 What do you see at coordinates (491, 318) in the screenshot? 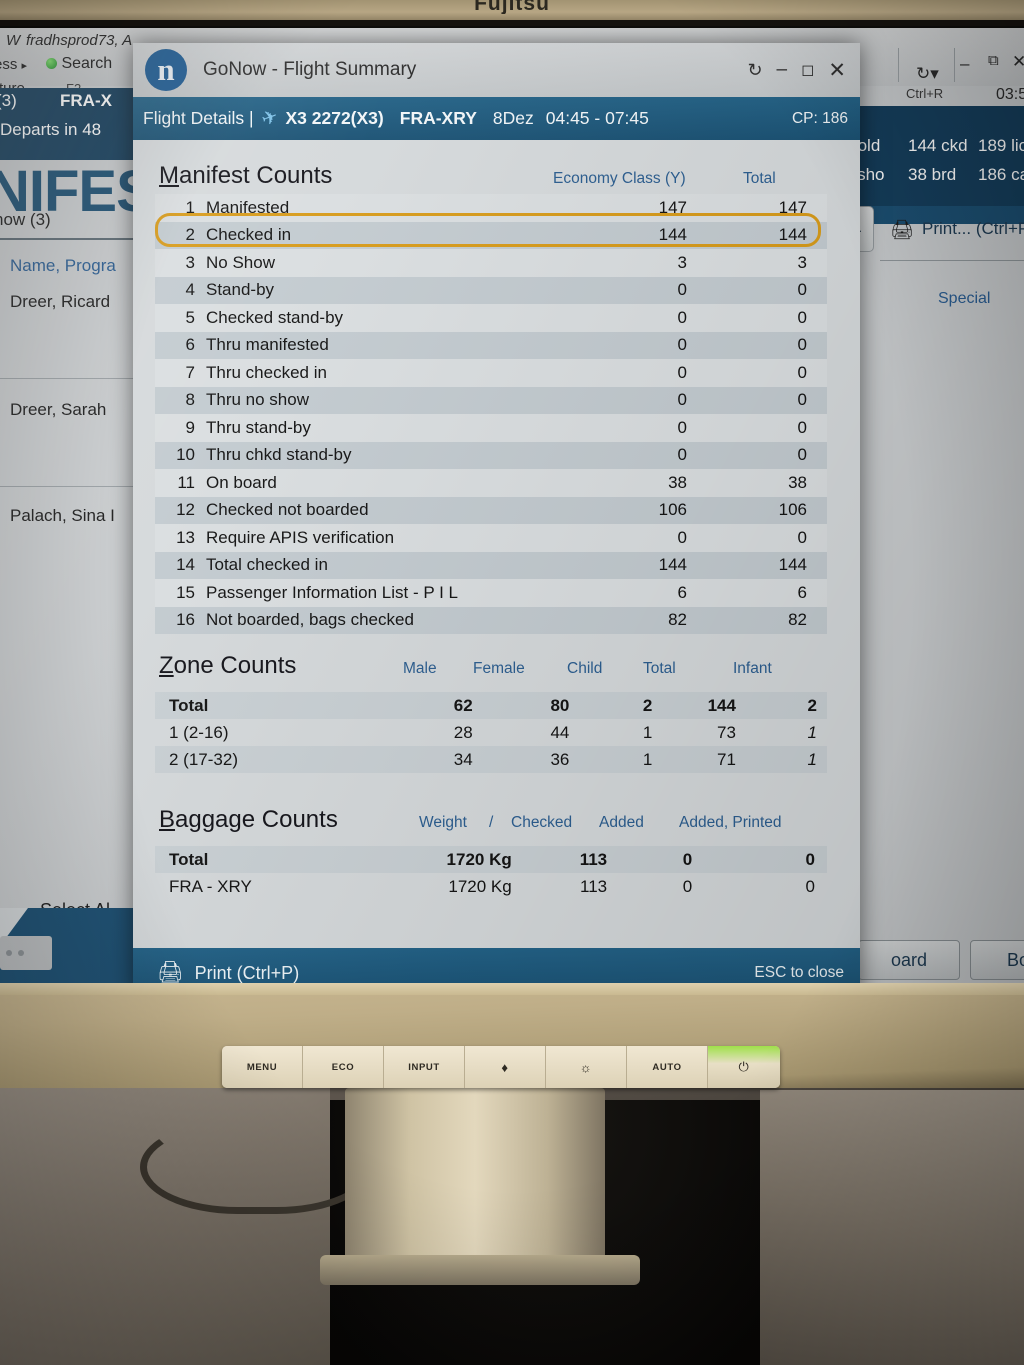
I see `table-row: 5 Checked stand-by 0 0` at bounding box center [491, 318].